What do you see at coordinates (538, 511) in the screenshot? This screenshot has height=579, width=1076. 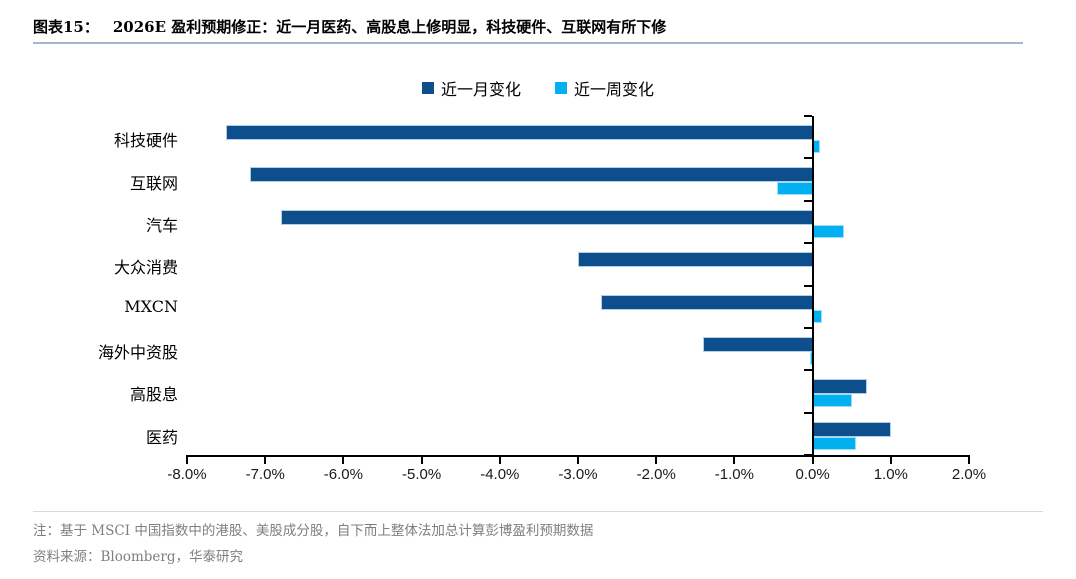 I see `footer-divider` at bounding box center [538, 511].